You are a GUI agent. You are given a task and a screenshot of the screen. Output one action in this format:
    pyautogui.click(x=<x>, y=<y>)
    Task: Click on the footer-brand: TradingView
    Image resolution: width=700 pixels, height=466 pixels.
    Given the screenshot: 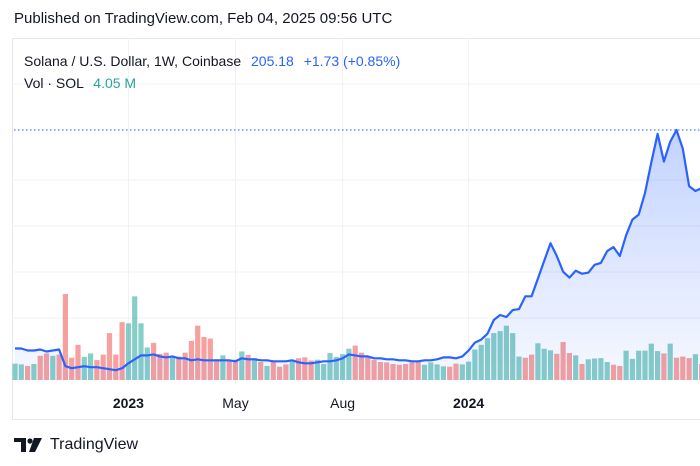 What is the action you would take?
    pyautogui.click(x=76, y=445)
    